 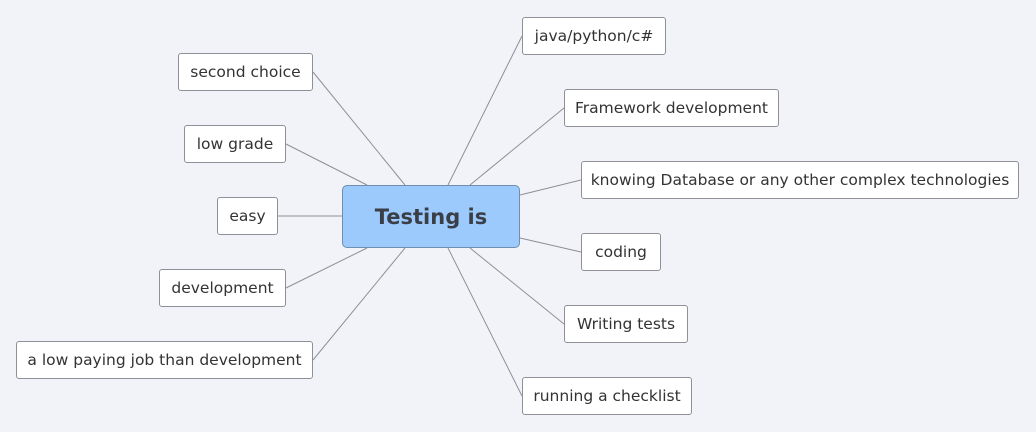 What do you see at coordinates (517, 286) in the screenshot?
I see `connector-r4` at bounding box center [517, 286].